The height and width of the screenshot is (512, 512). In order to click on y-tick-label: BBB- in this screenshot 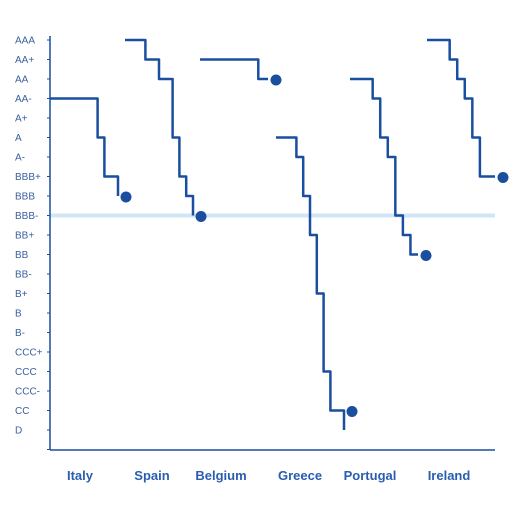, I will do `click(26, 216)`.